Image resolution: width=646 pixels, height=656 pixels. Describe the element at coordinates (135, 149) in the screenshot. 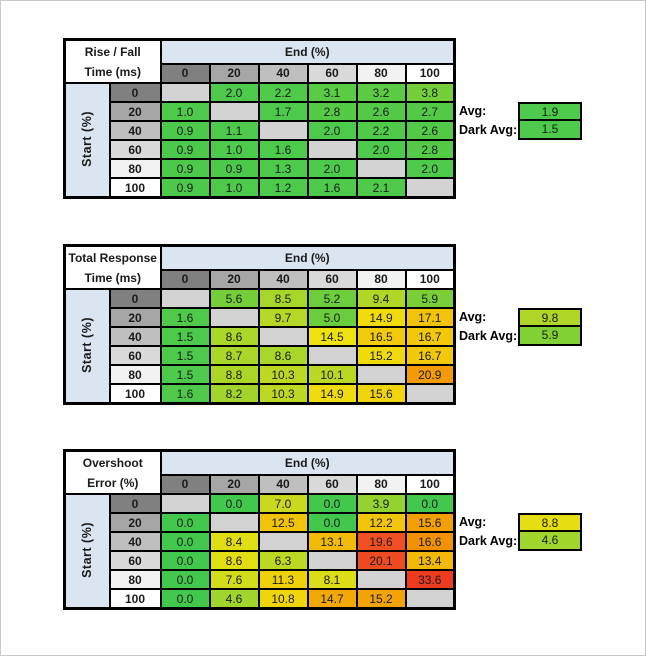

I see `row-header-60: 60` at that location.